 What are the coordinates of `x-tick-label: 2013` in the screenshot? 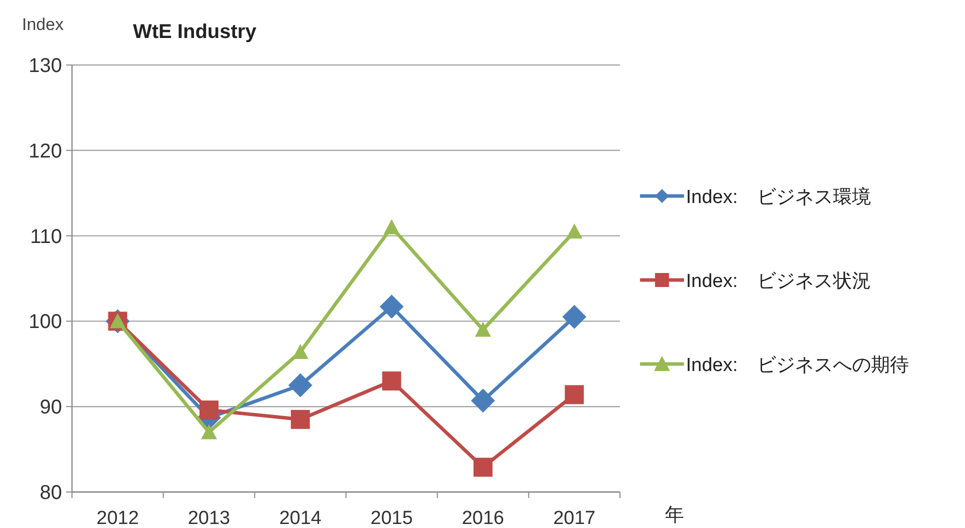 It's located at (209, 518).